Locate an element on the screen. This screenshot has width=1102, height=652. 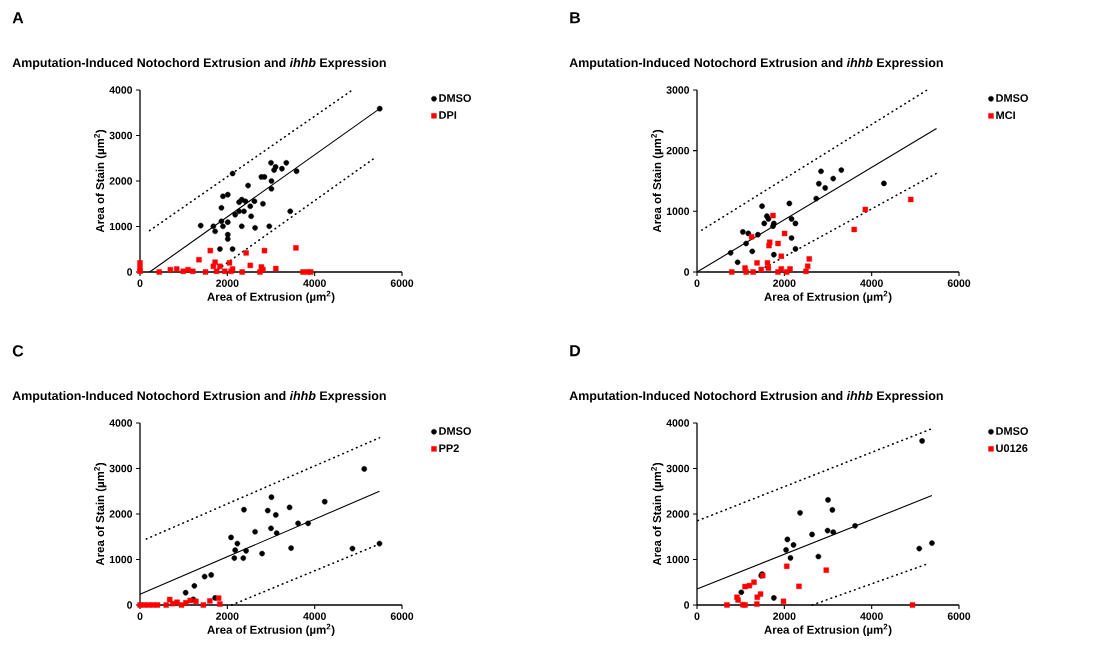
text: C is located at coordinates (18, 351).